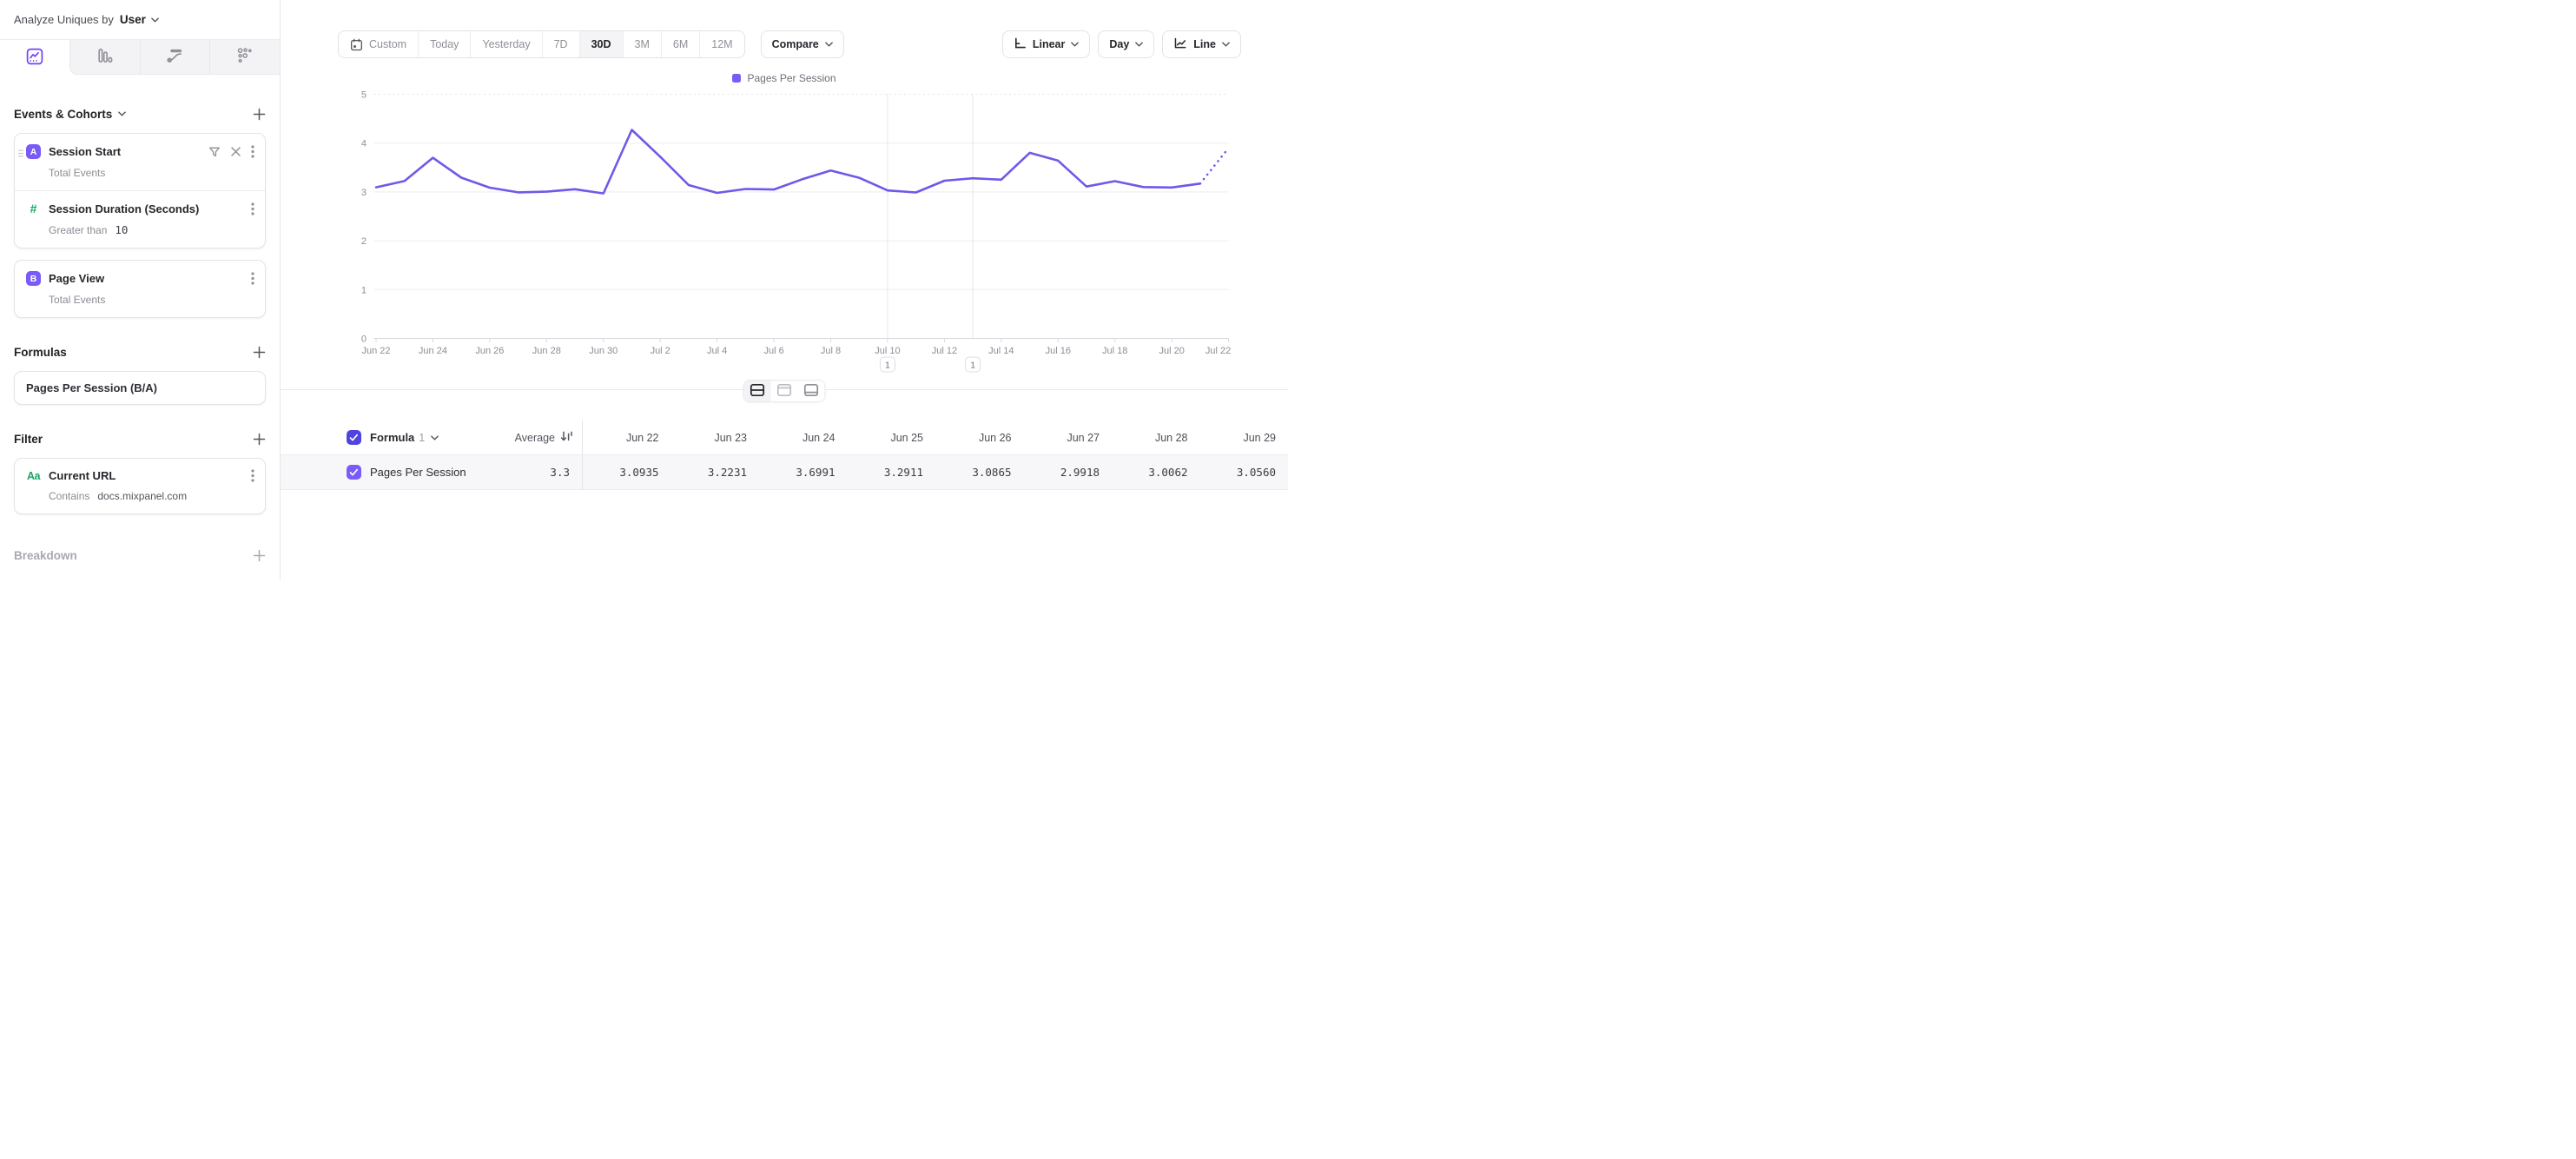  I want to click on svg-text: Jun 30, so click(603, 351).